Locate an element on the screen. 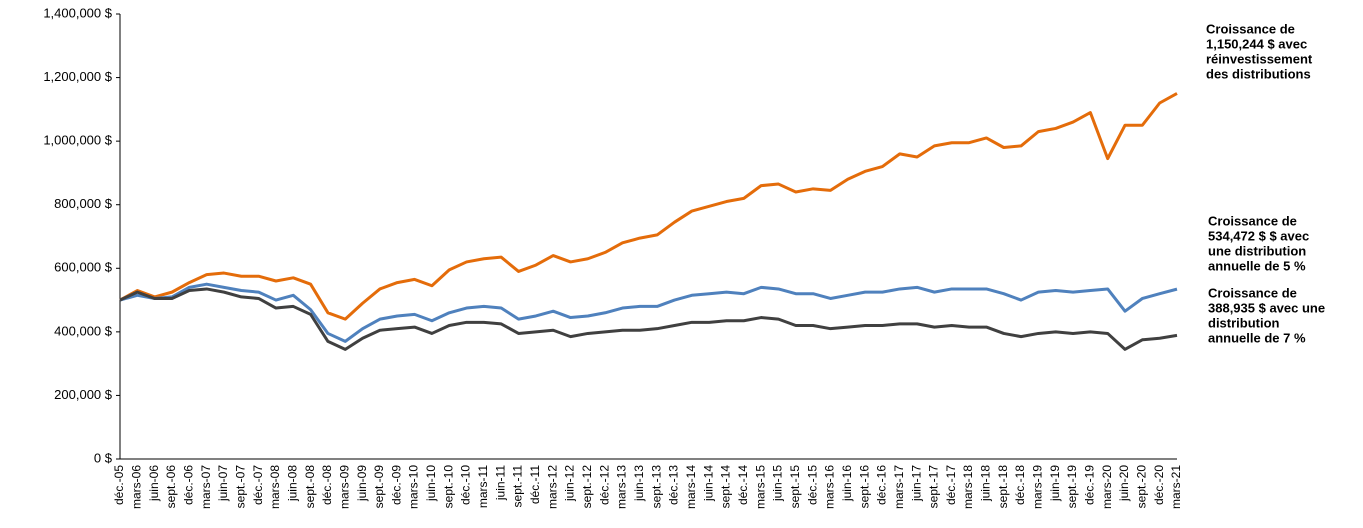 This screenshot has width=1363, height=528. annotation: des distributions is located at coordinates (1258, 73).